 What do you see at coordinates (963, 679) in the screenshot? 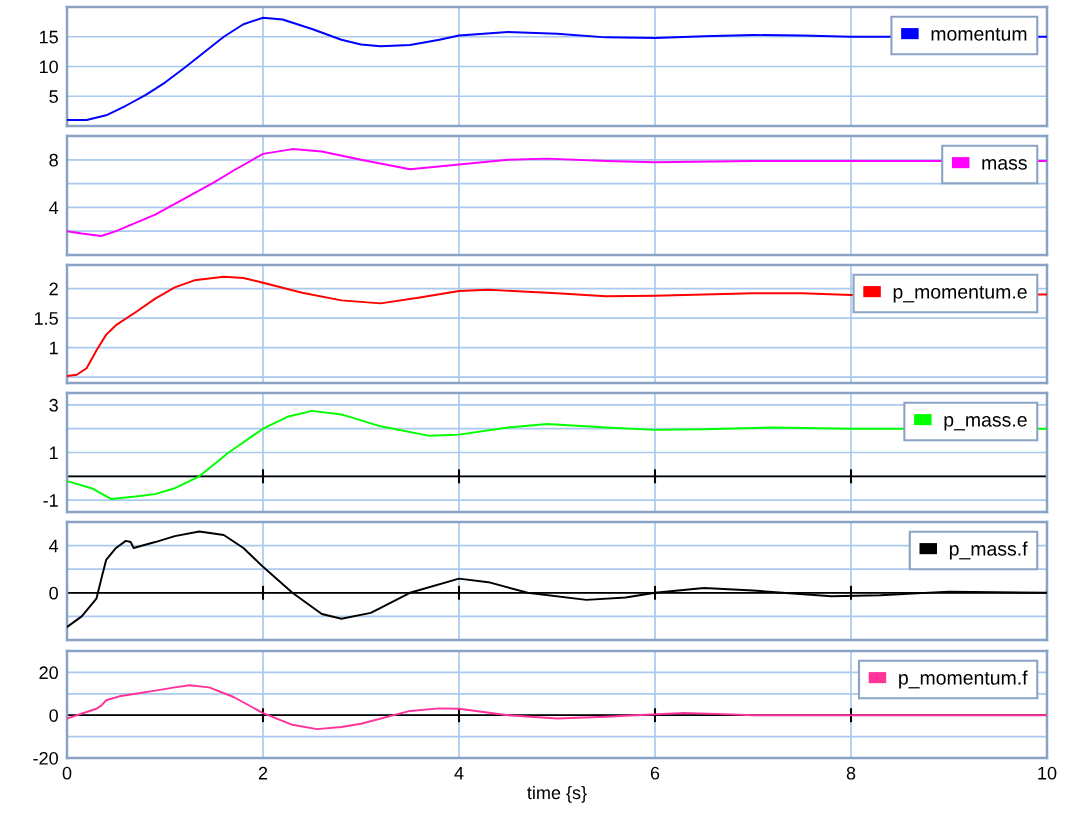
I see `legend-label: p_momentum.f` at bounding box center [963, 679].